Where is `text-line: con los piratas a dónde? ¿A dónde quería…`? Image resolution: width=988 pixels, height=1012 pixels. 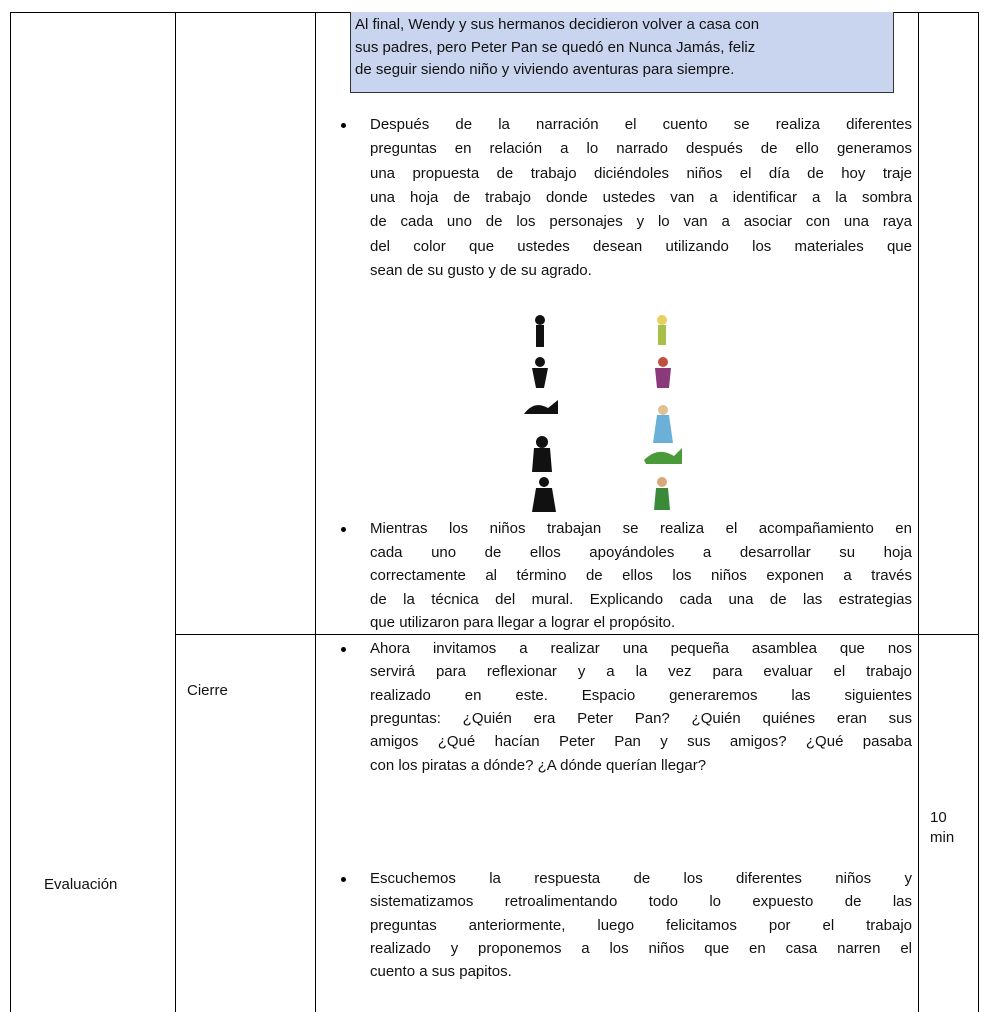 text-line: con los piratas a dónde? ¿A dónde quería… is located at coordinates (538, 765).